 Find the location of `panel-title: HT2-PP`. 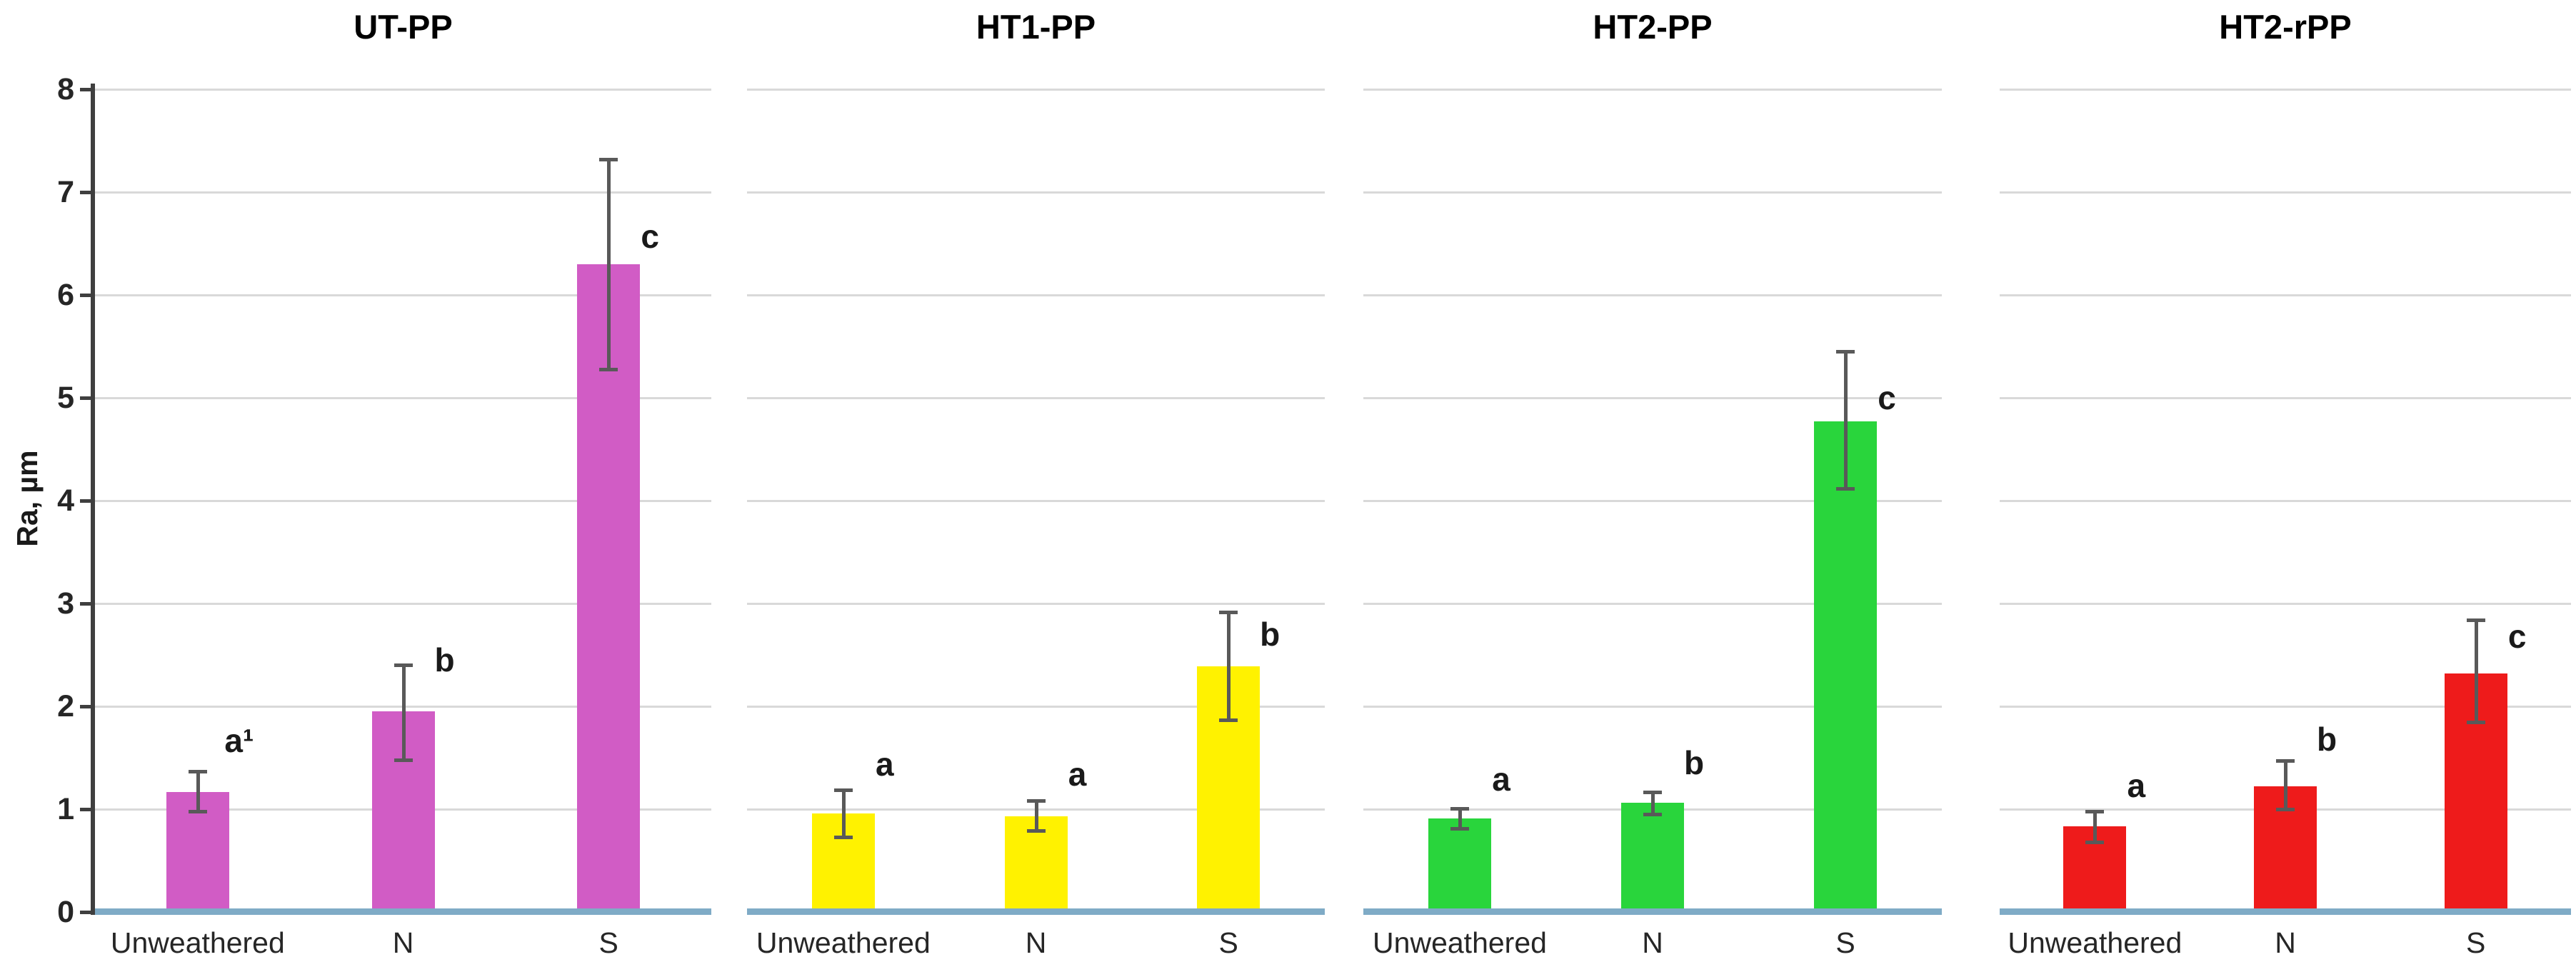

panel-title: HT2-PP is located at coordinates (1653, 27).